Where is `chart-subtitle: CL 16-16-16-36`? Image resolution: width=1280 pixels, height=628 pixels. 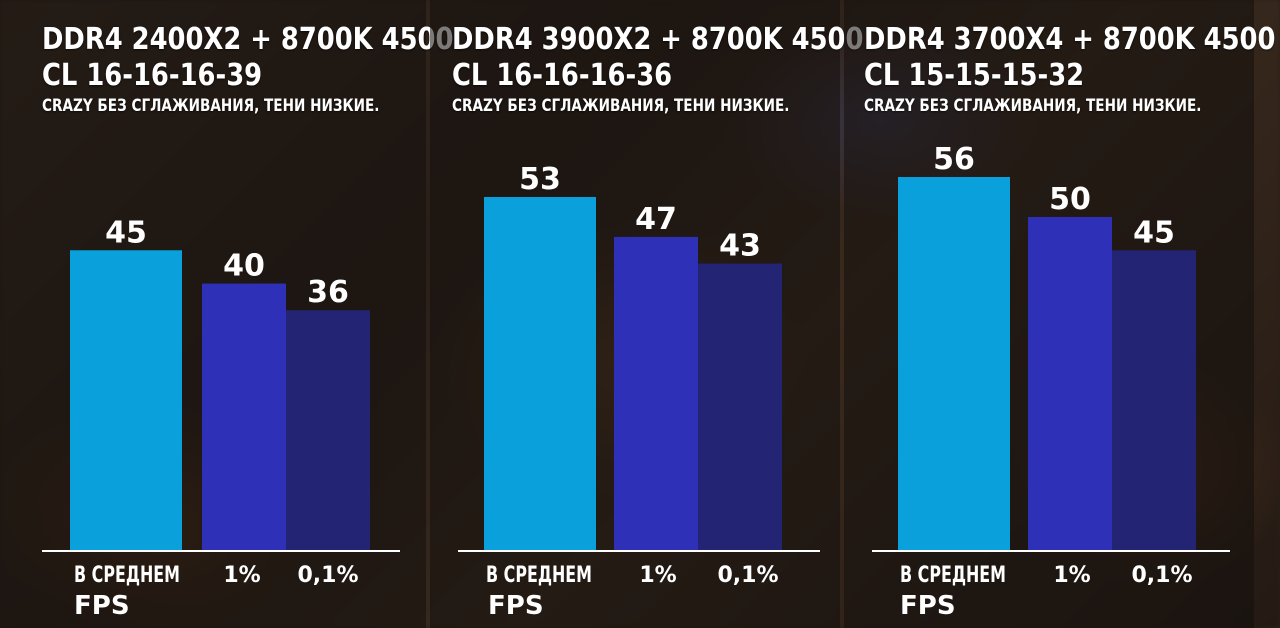
chart-subtitle: CL 16-16-16-36 is located at coordinates (562, 75).